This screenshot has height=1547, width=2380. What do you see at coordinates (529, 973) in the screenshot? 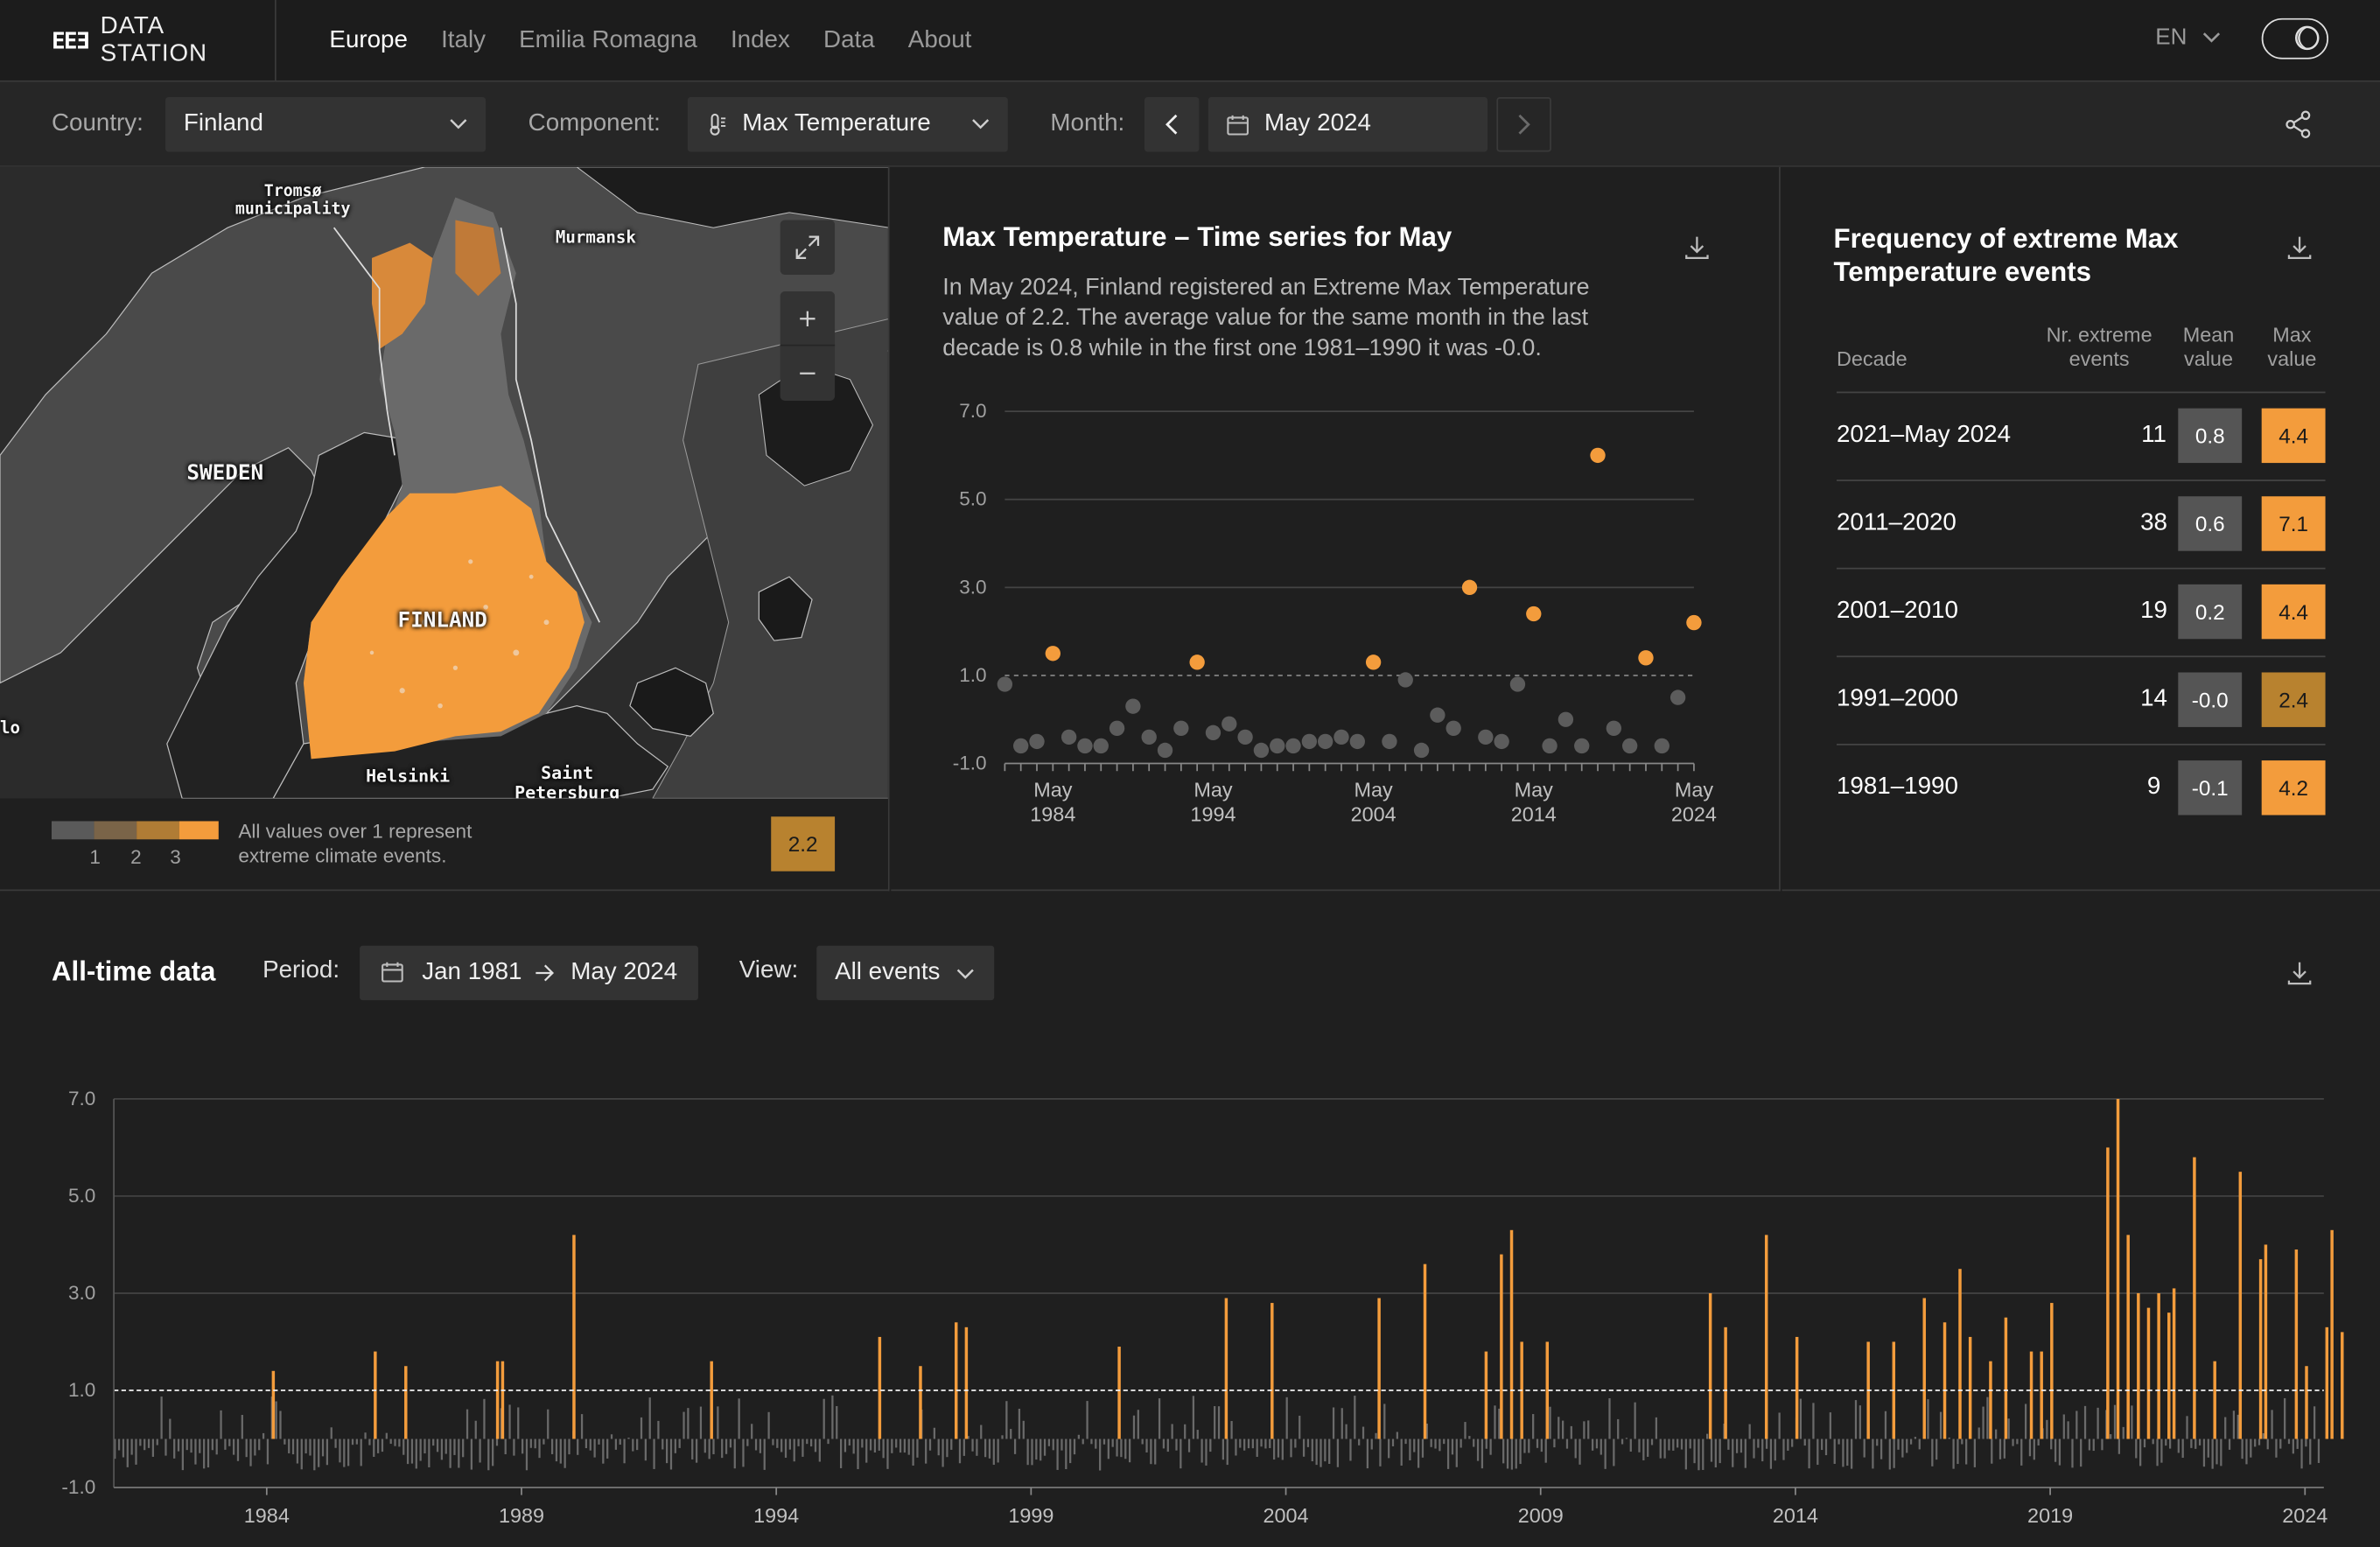
I see `period-picker: Jan 1981 May 2024` at bounding box center [529, 973].